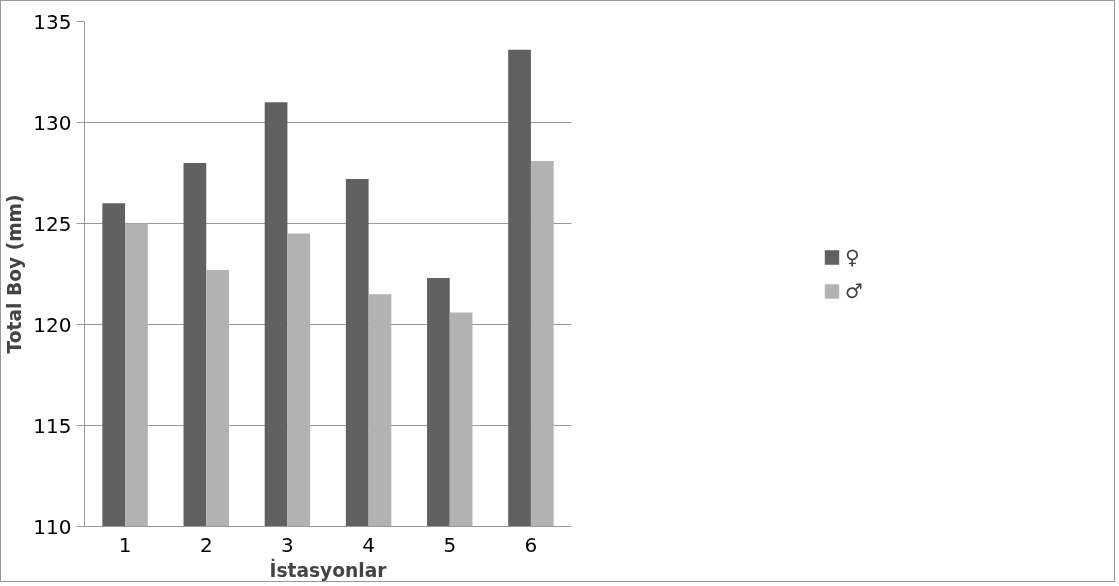 The image size is (1119, 586). I want to click on x-tick-label: 4, so click(368, 544).